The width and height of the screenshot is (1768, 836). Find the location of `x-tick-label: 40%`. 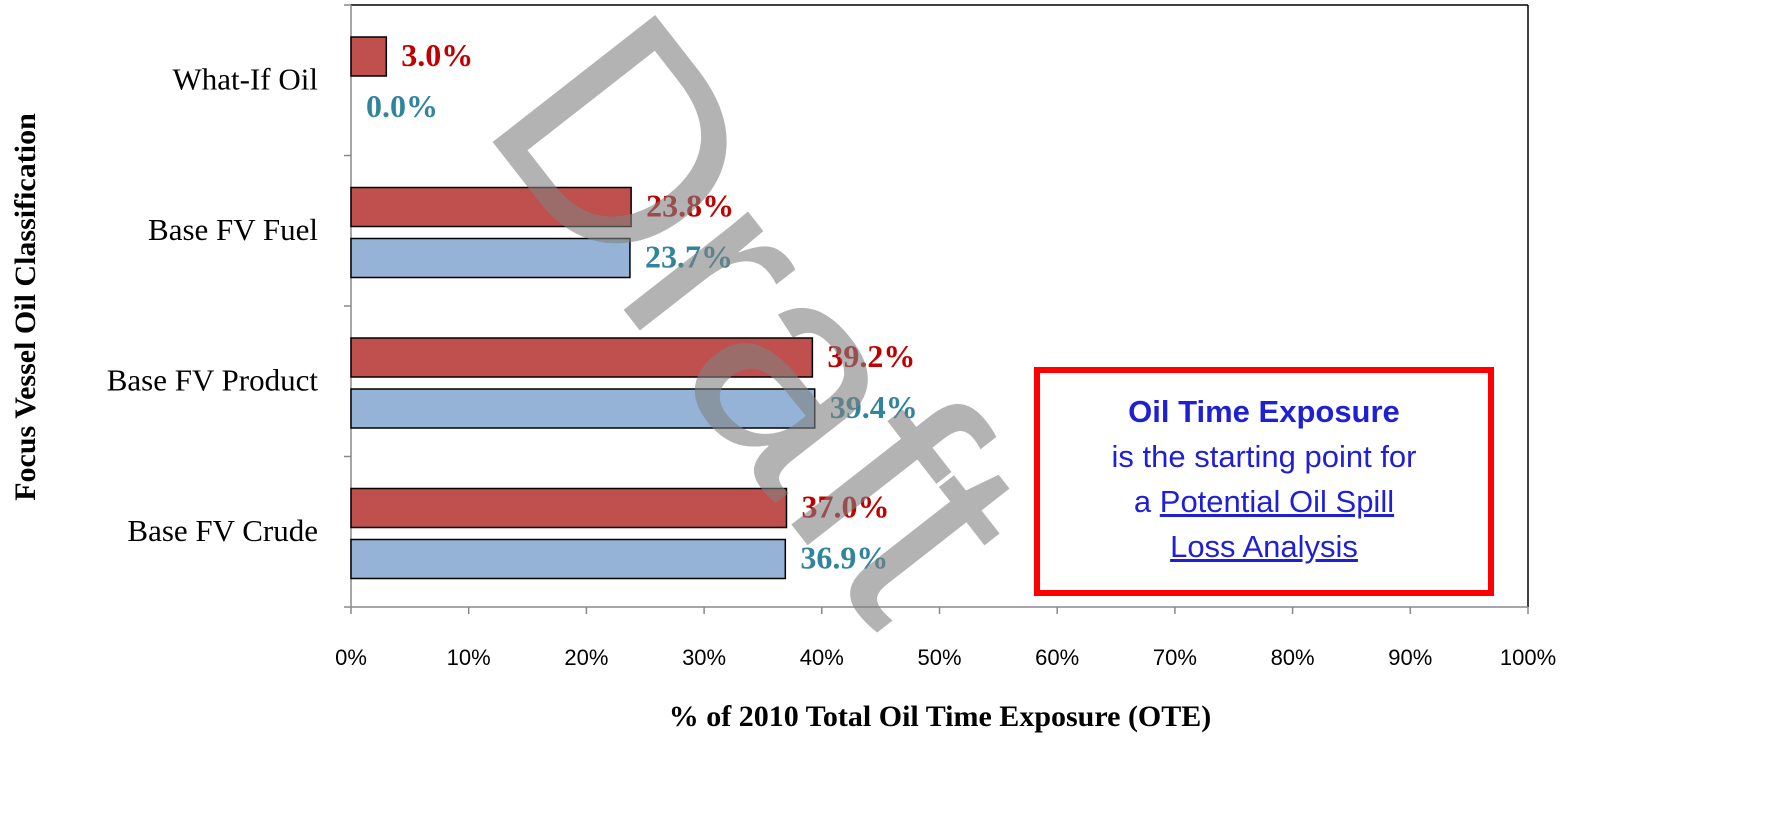

x-tick-label: 40% is located at coordinates (822, 657).